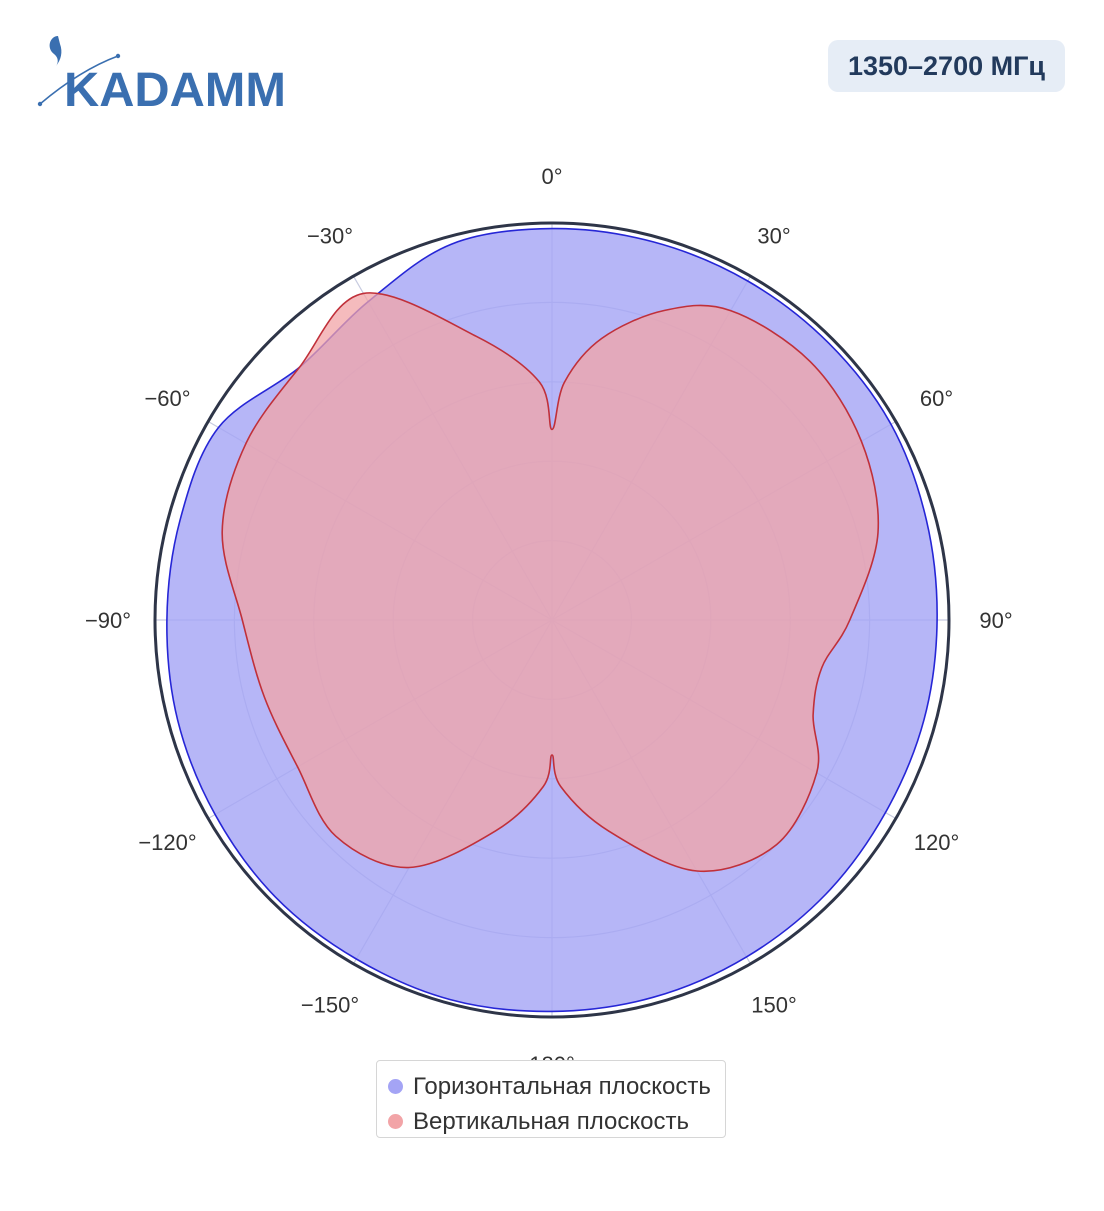 The height and width of the screenshot is (1211, 1104). What do you see at coordinates (395, 1121) in the screenshot?
I see `legend-marker-vertical` at bounding box center [395, 1121].